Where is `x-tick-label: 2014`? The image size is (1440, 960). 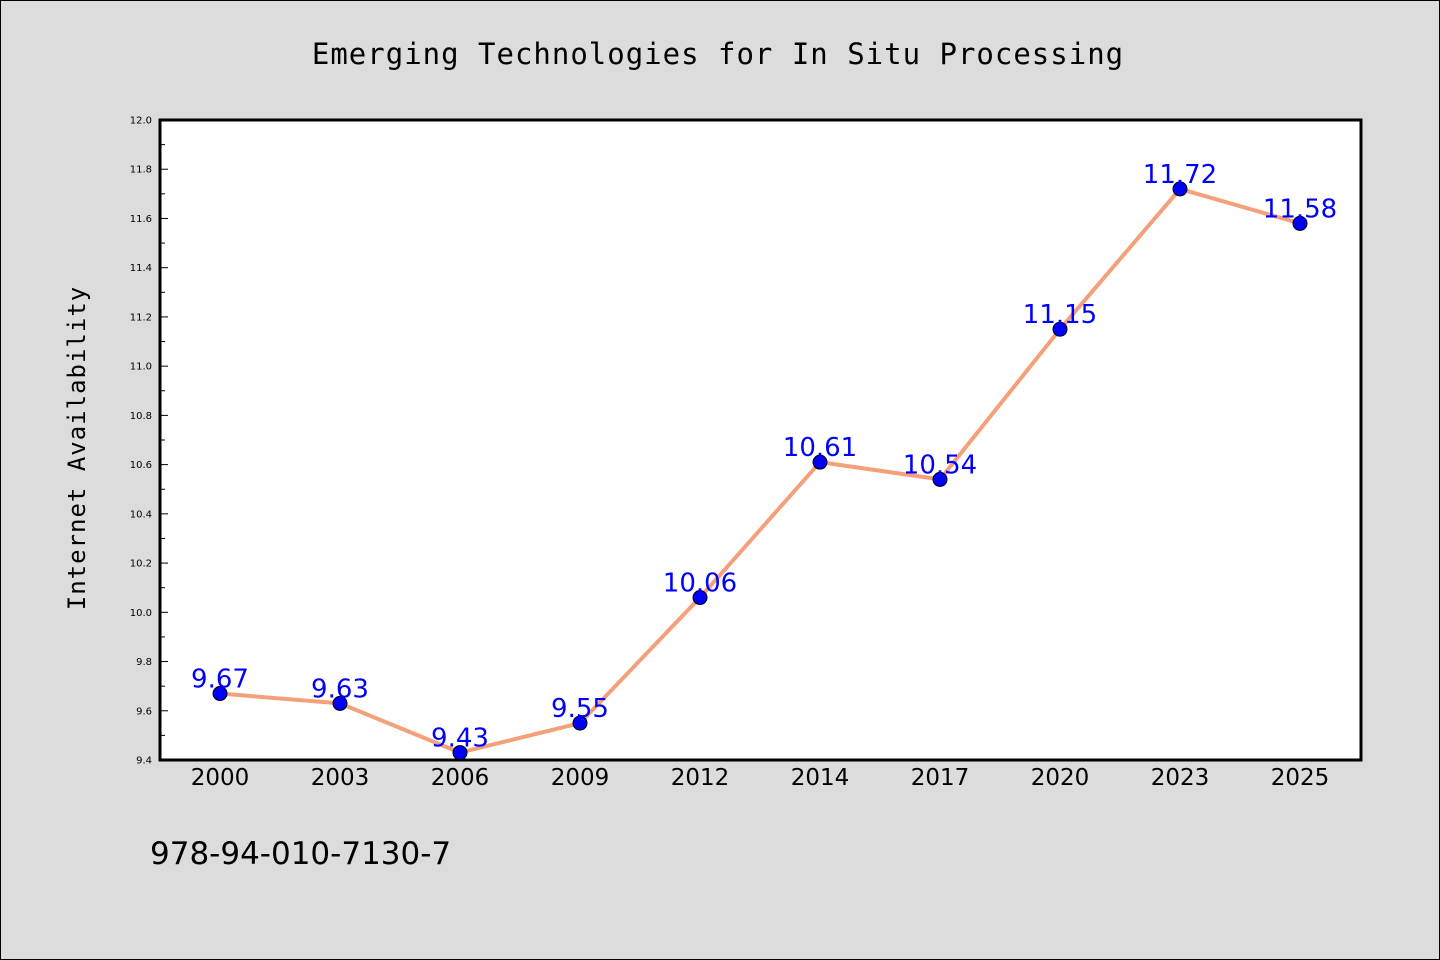
x-tick-label: 2014 is located at coordinates (820, 778).